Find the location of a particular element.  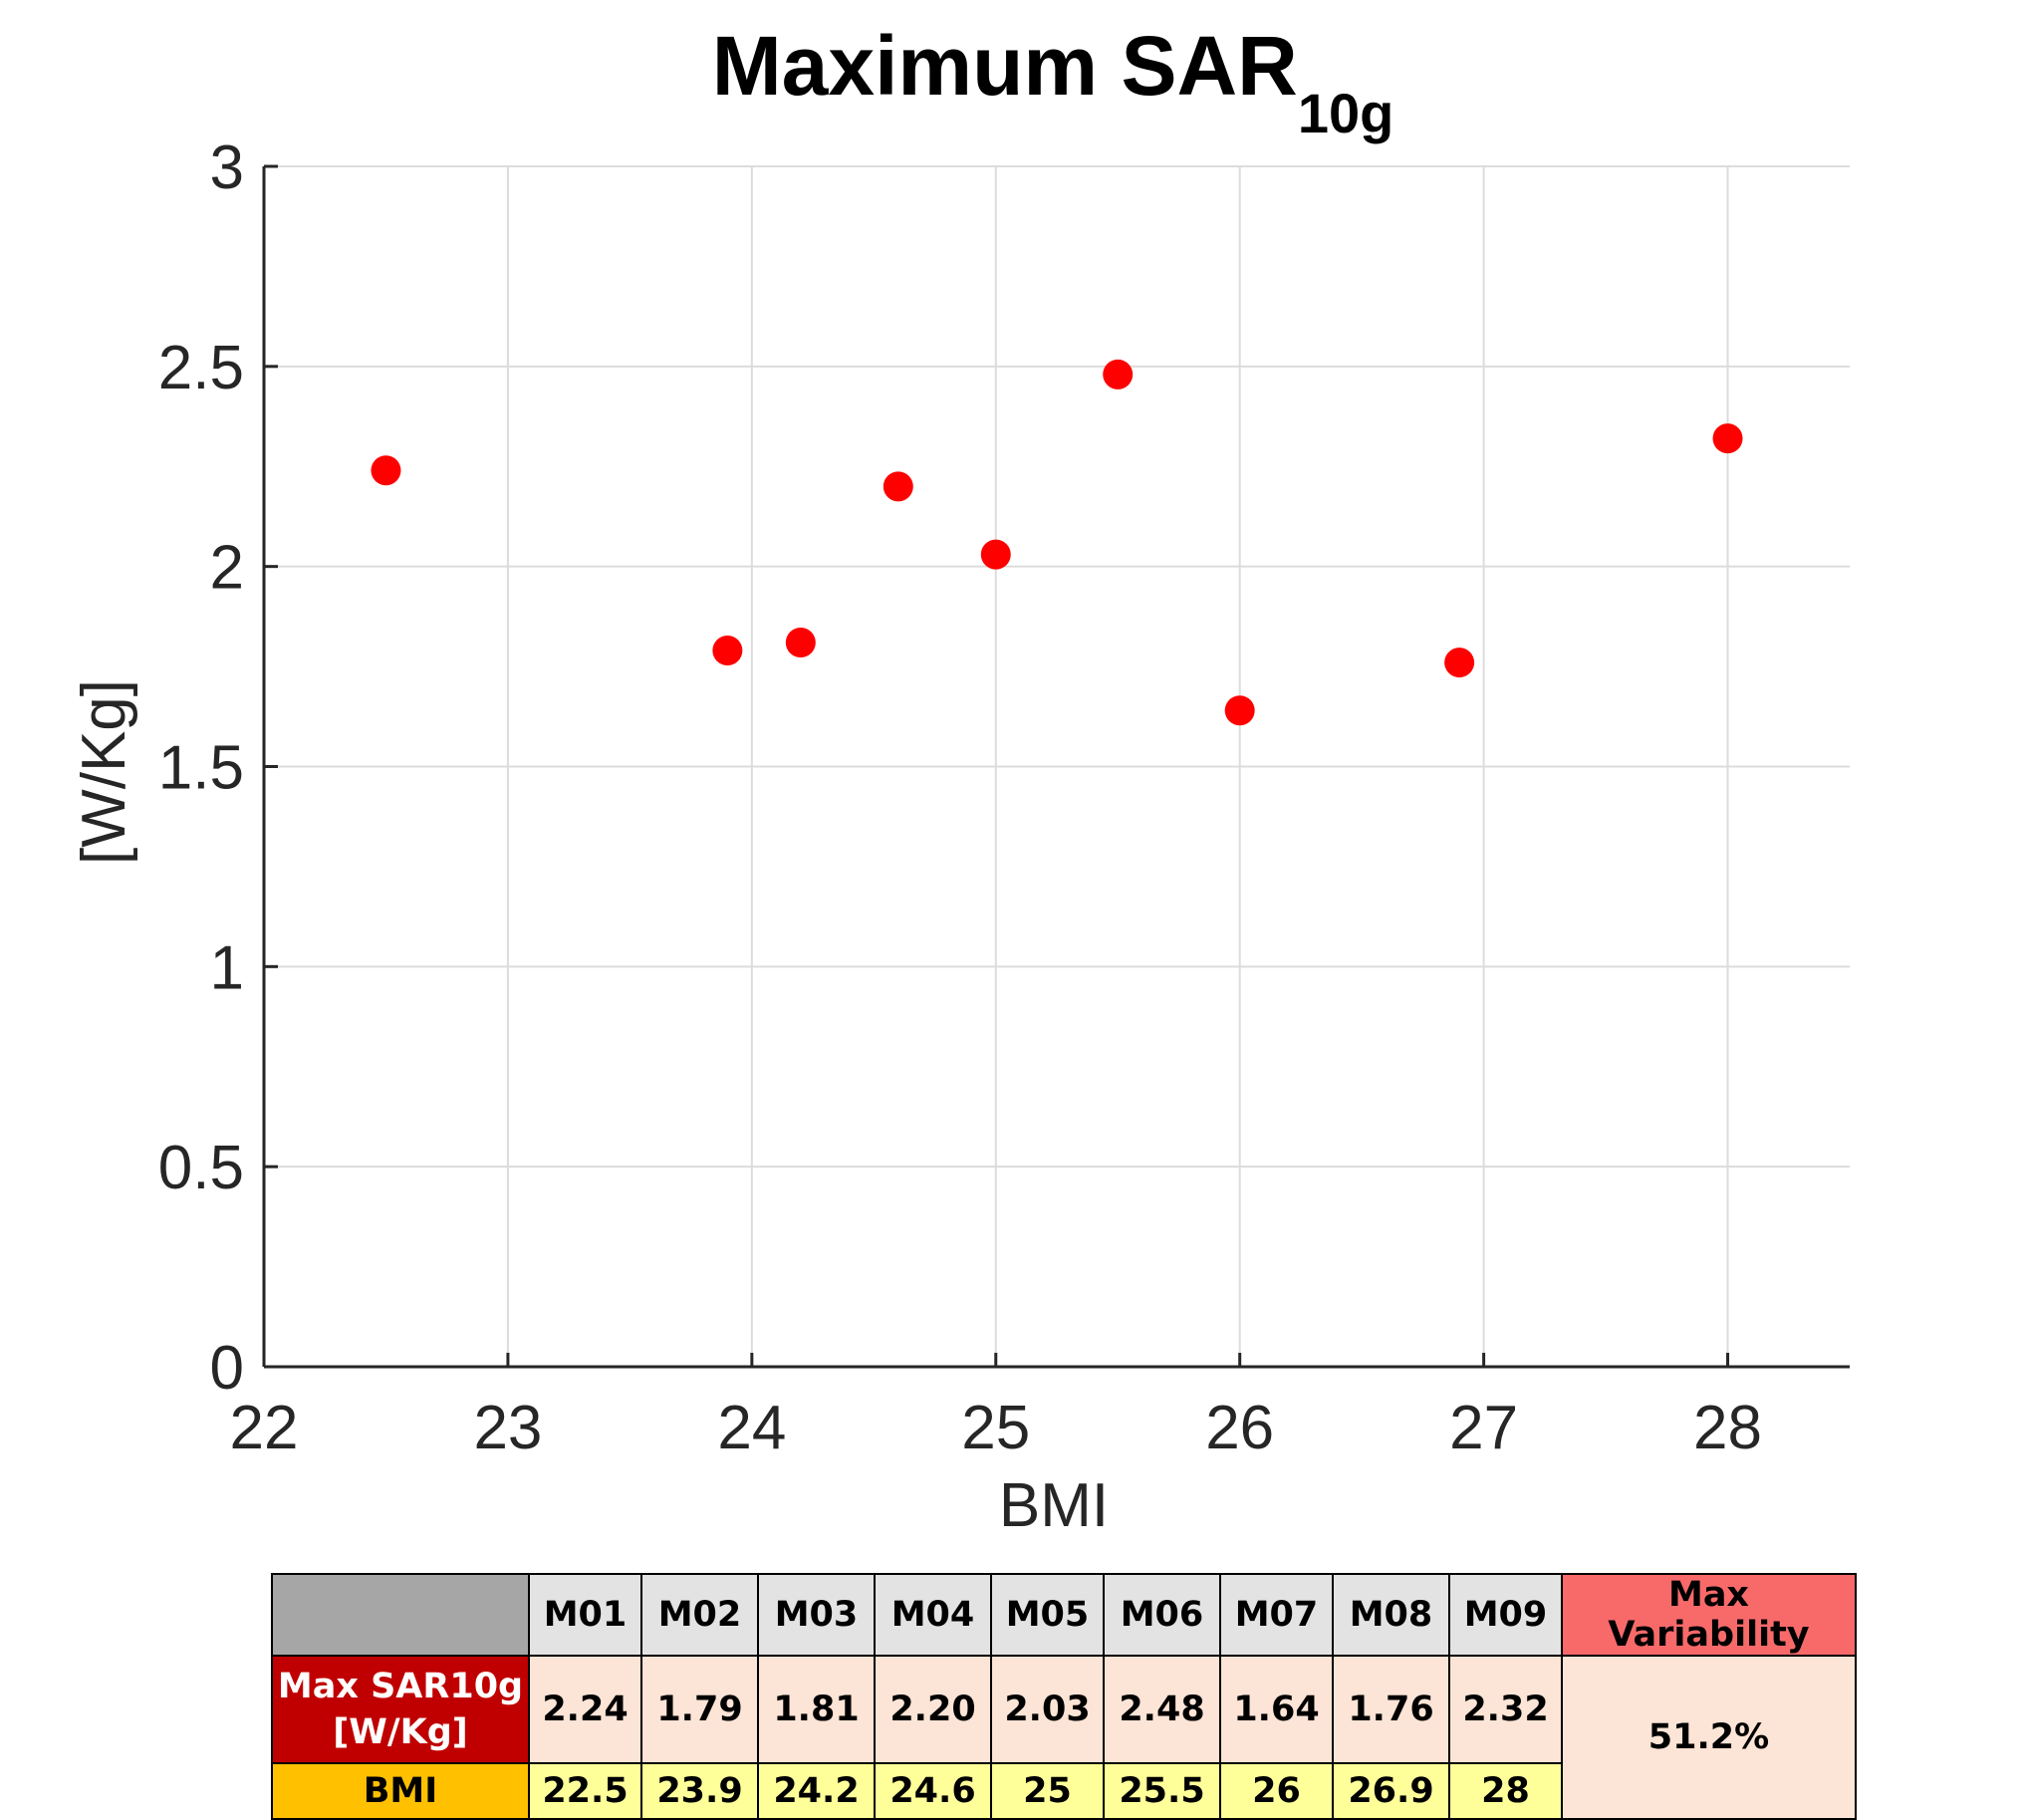

y-tick-label: 2.5 is located at coordinates (201, 368).